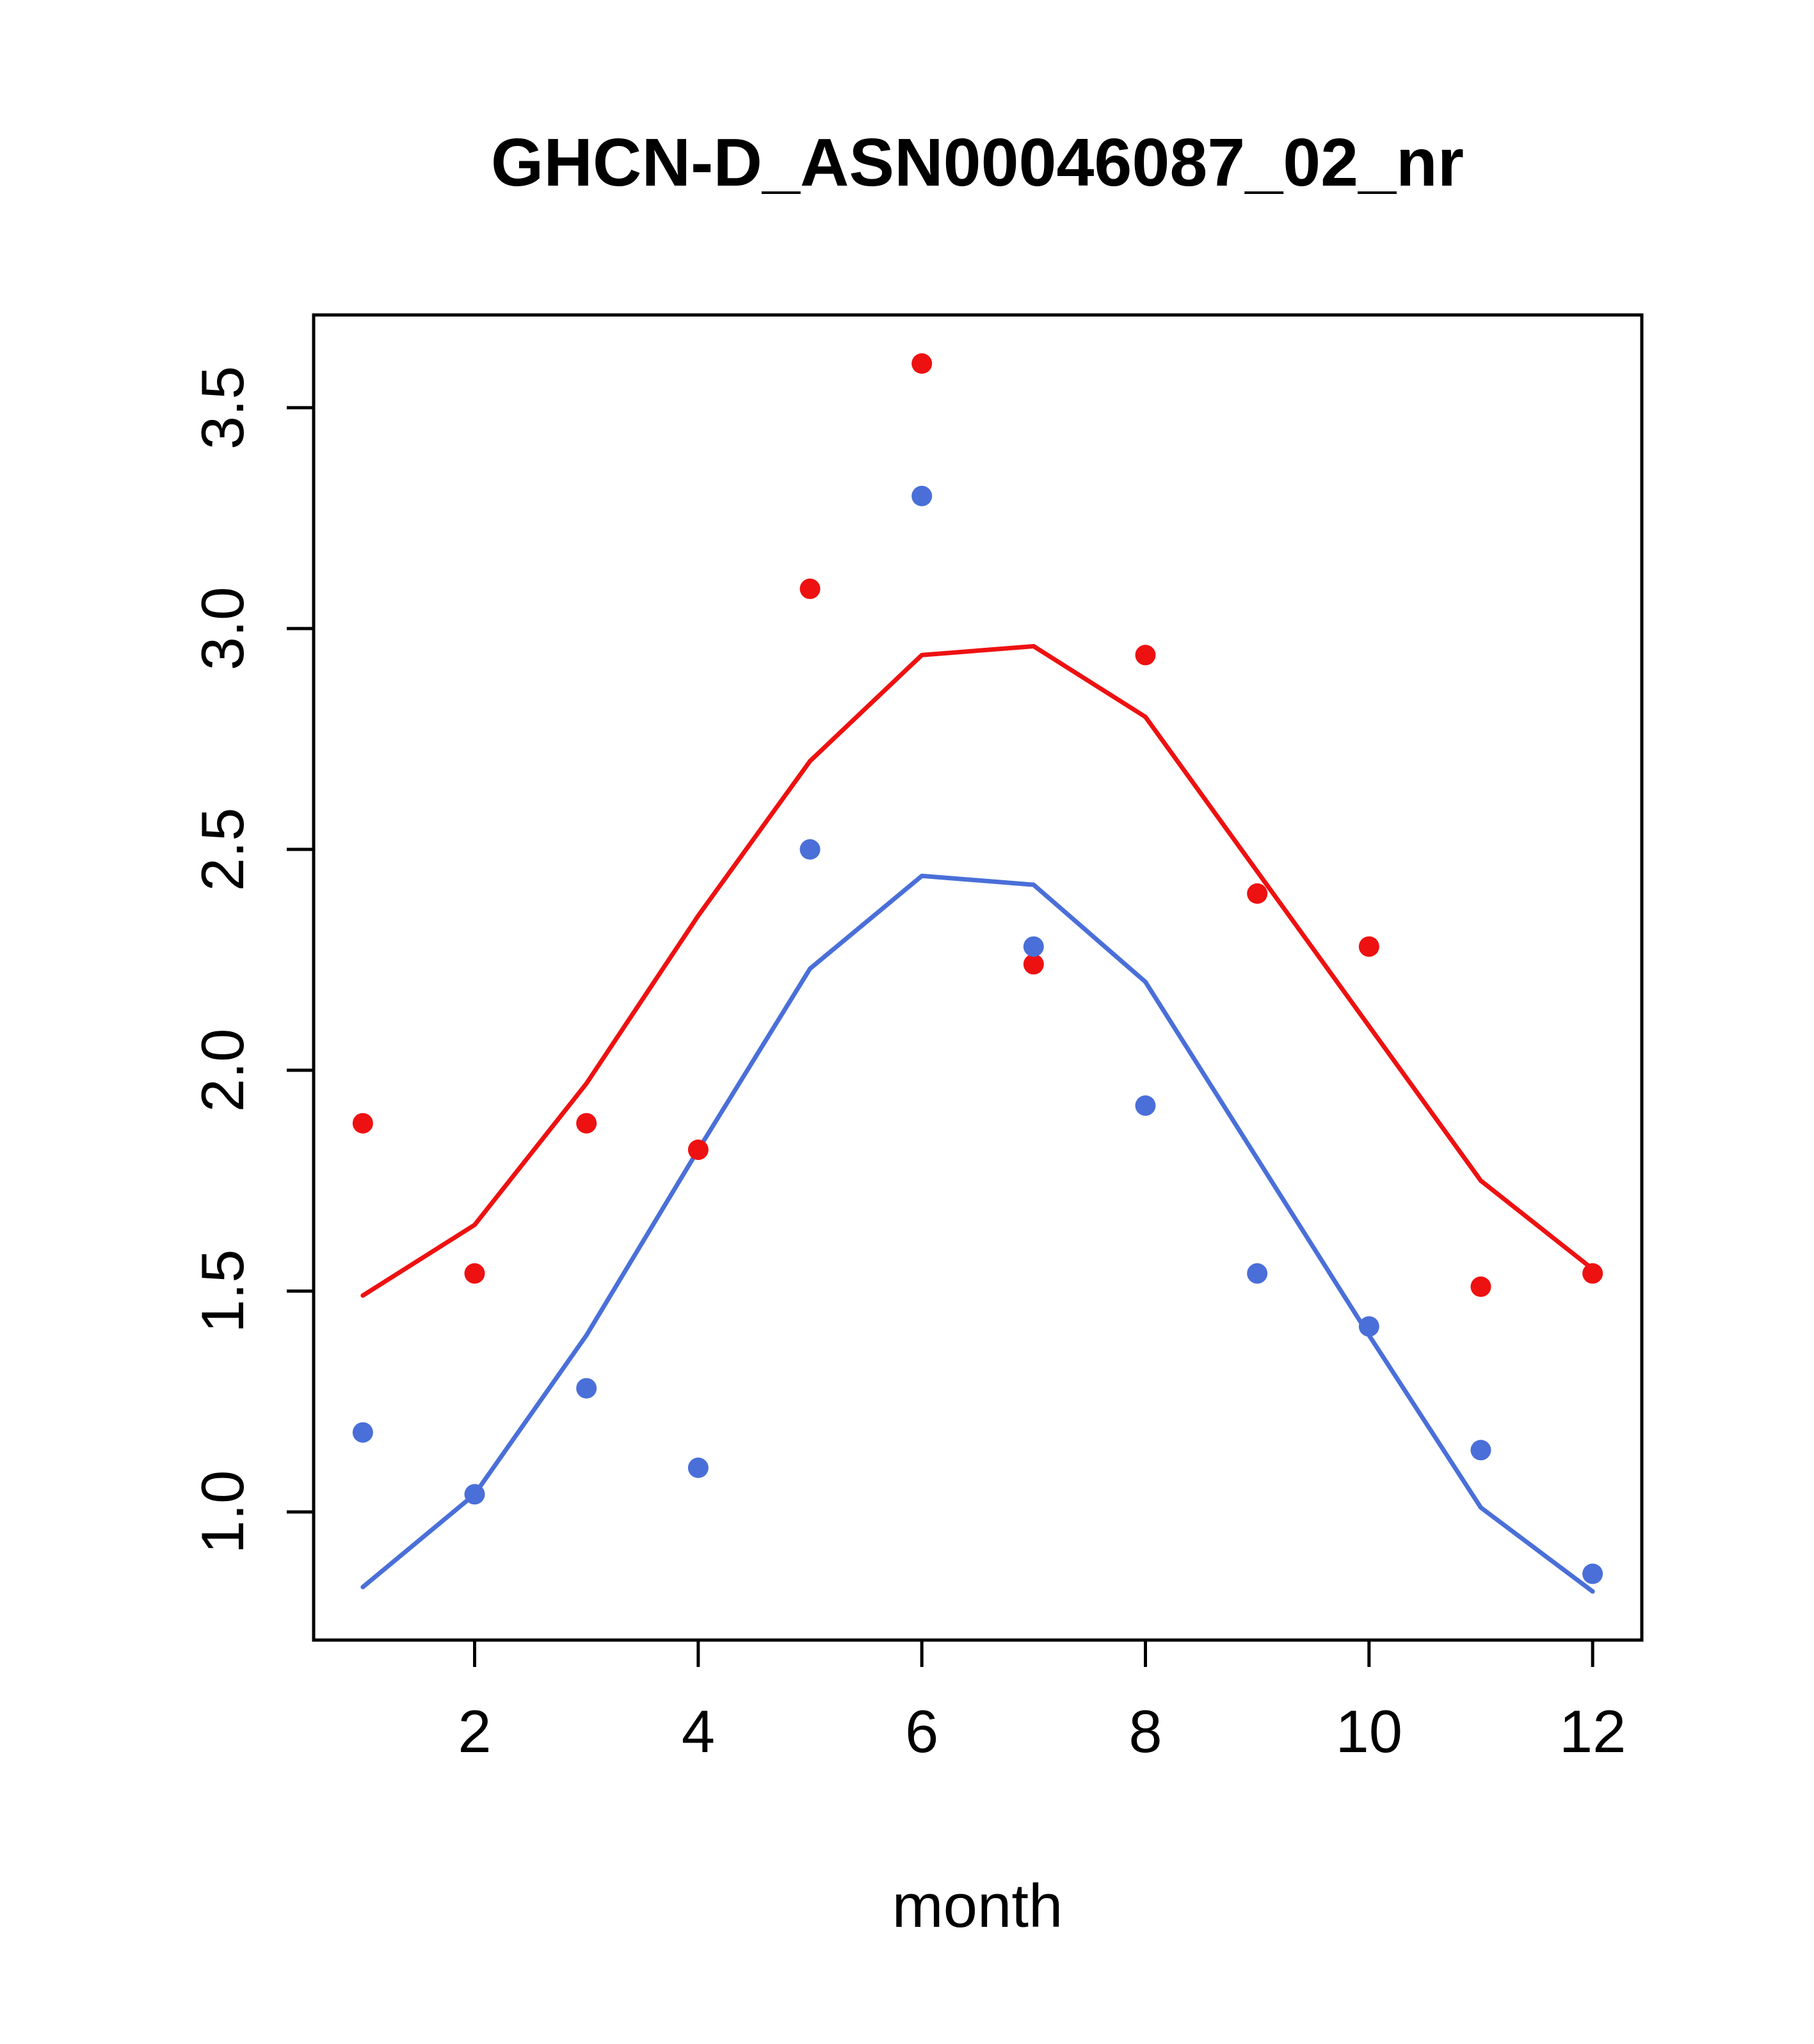  Describe the element at coordinates (222, 629) in the screenshot. I see `y-tick-label: 3.0` at that location.